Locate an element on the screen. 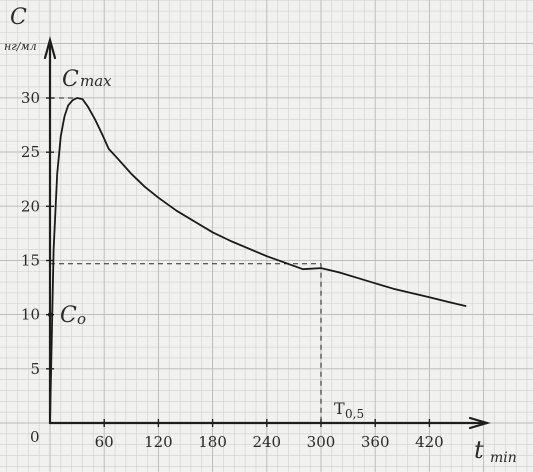 Image resolution: width=533 pixels, height=472 pixels. y-tick-label: 10 is located at coordinates (30, 315).